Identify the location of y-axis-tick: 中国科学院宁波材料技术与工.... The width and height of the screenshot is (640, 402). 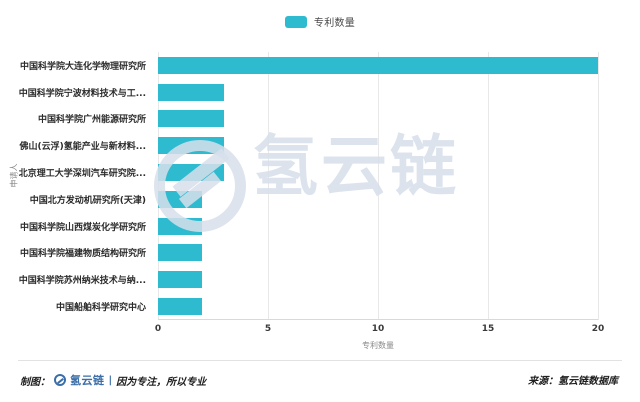
(82, 93).